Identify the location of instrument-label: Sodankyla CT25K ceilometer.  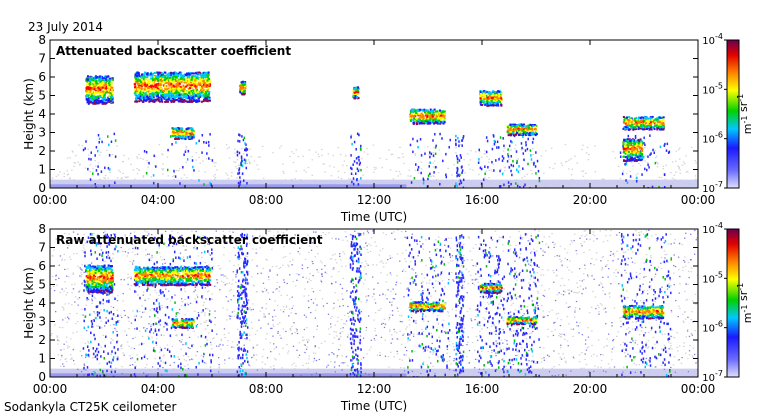
(90, 407).